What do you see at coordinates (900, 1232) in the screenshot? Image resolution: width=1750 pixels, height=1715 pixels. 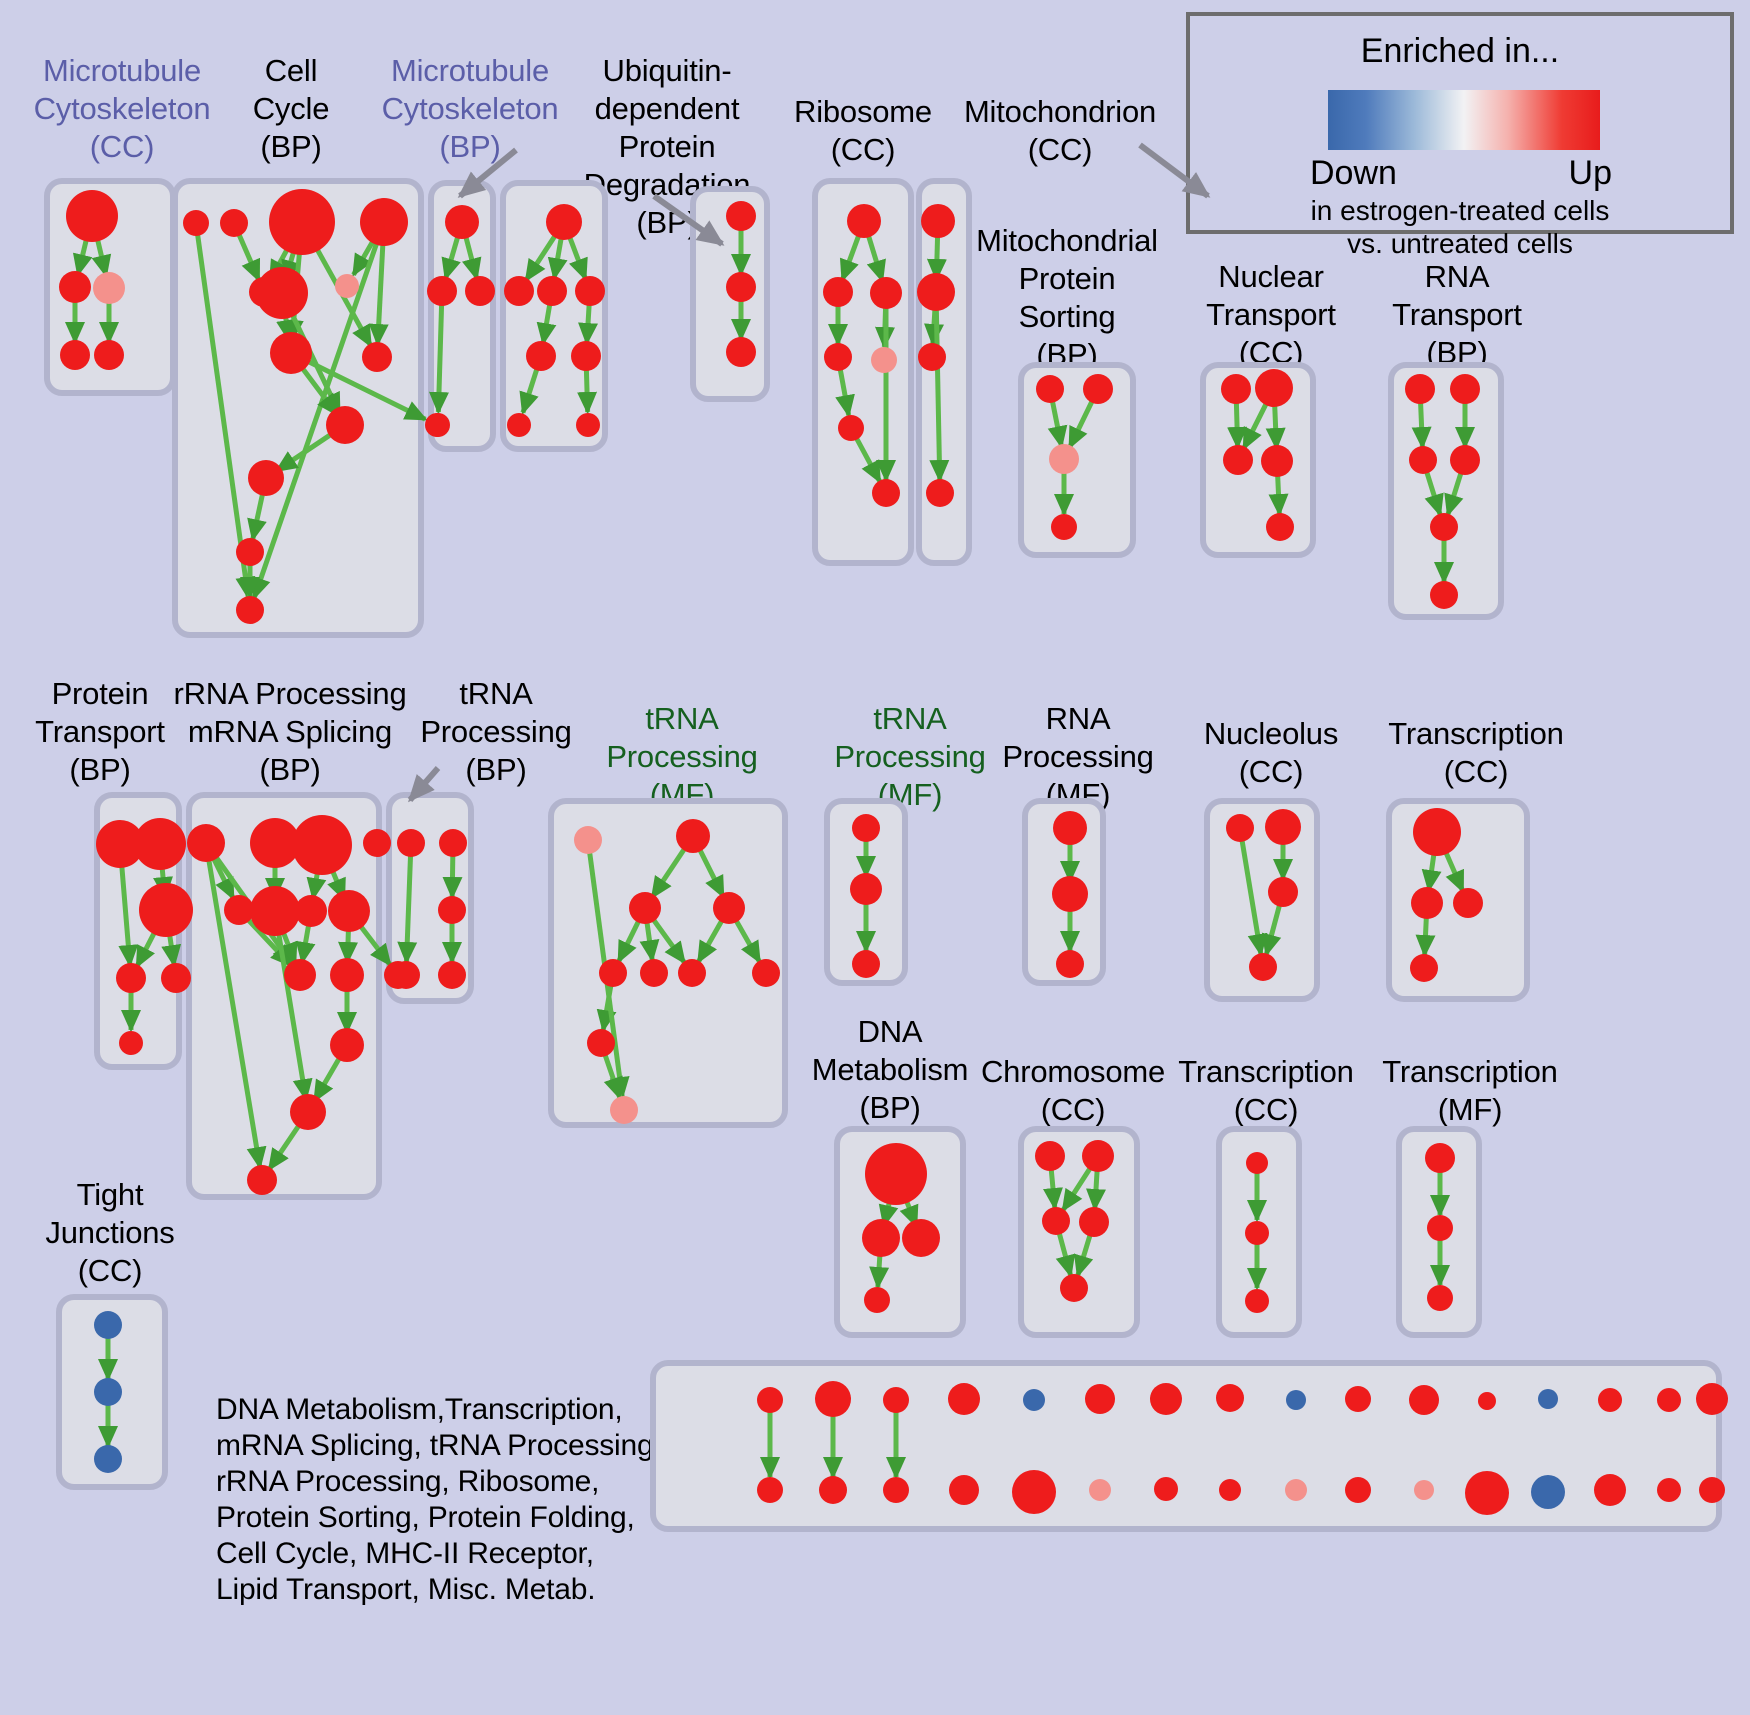 I see `cluster-box-dna-metabolism-bp` at bounding box center [900, 1232].